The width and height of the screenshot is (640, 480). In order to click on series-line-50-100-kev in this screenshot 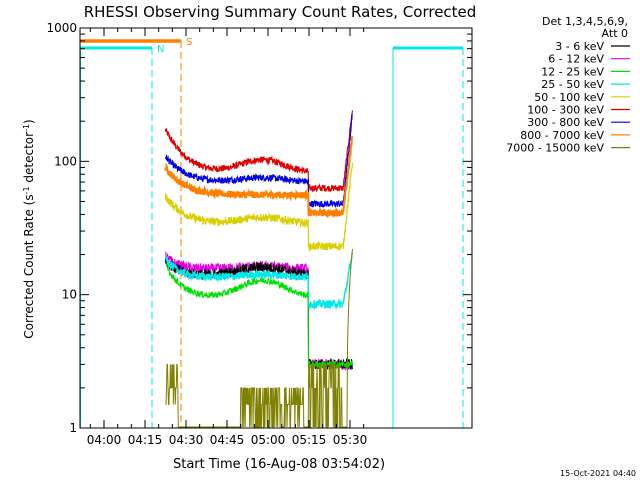, I will do `click(259, 207)`.